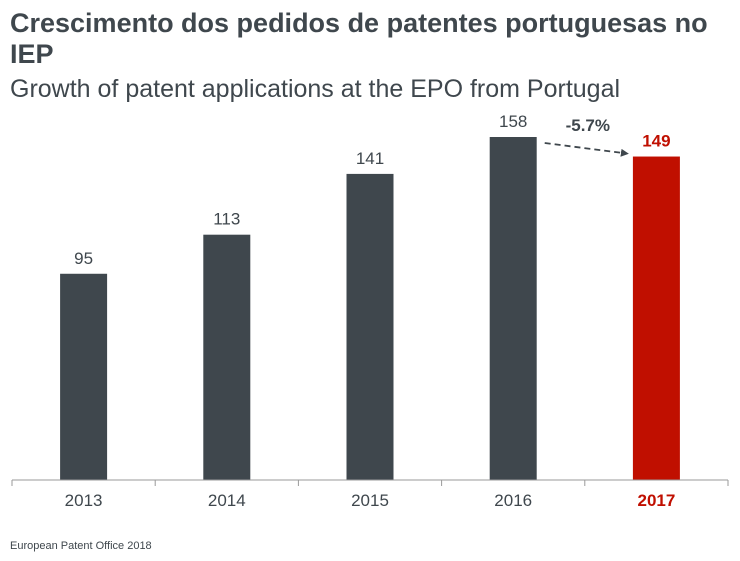  What do you see at coordinates (656, 141) in the screenshot?
I see `value-label-2017: 149` at bounding box center [656, 141].